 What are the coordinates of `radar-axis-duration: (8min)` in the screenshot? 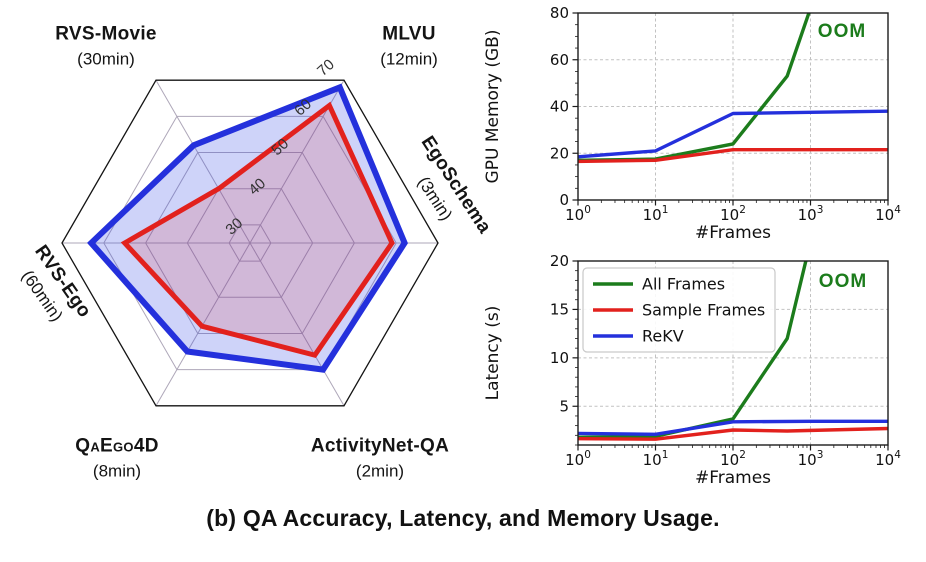 It's located at (117, 471).